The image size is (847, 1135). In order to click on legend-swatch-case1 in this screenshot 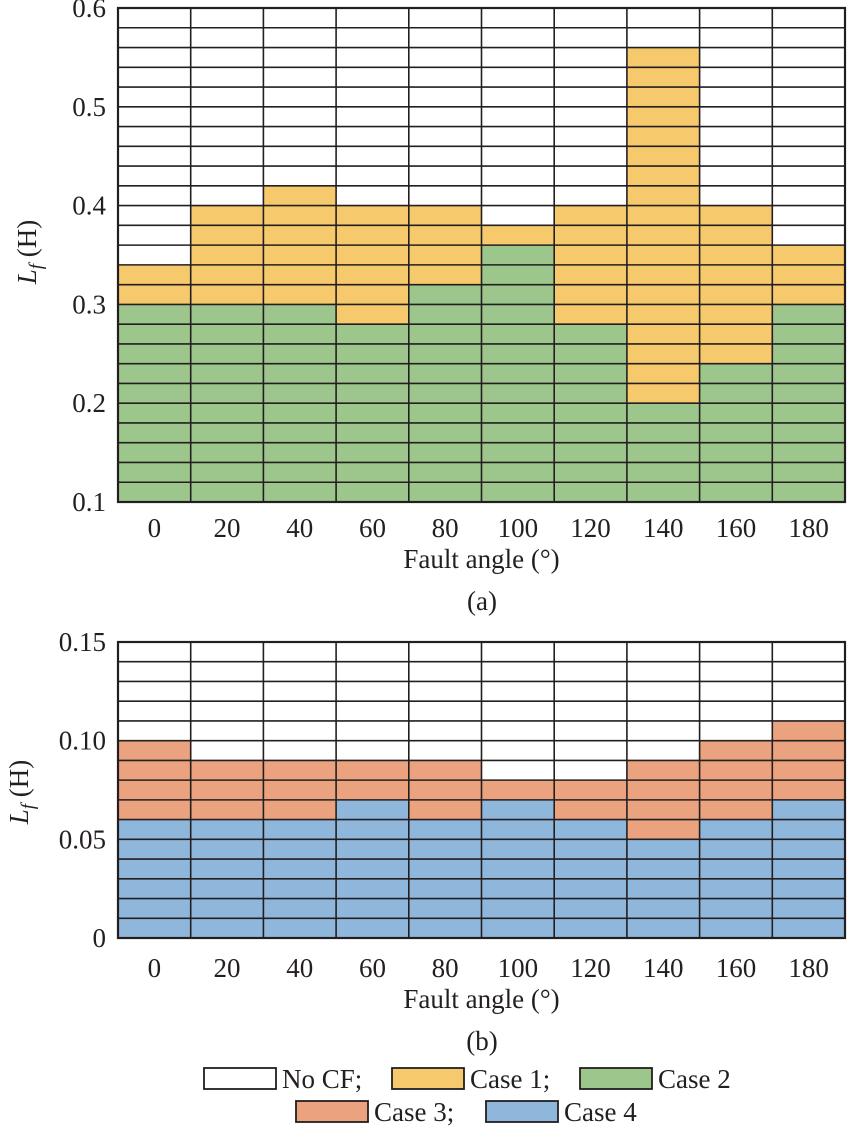, I will do `click(428, 1078)`.